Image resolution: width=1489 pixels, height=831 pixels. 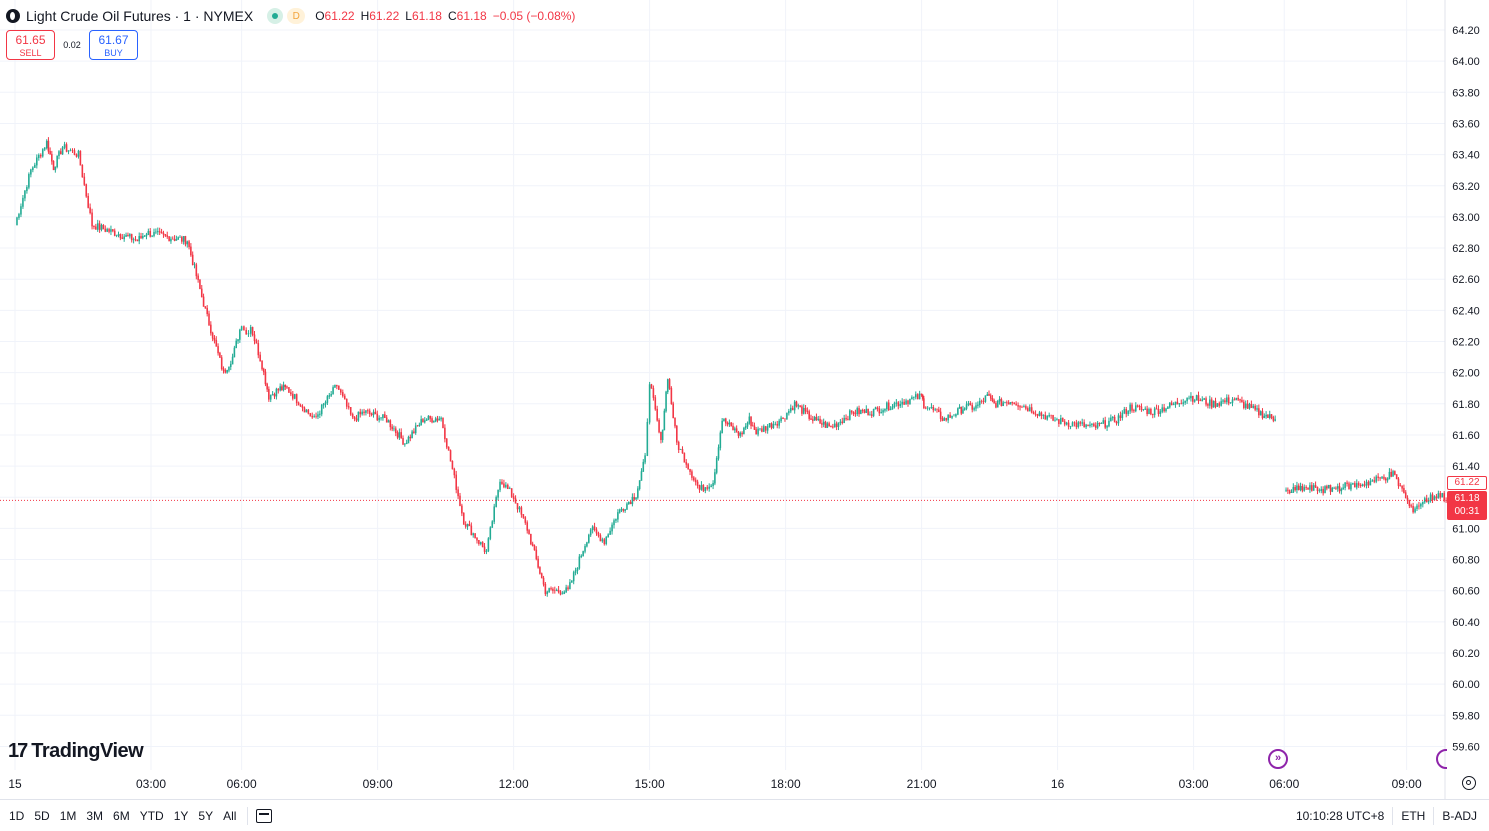 What do you see at coordinates (408, 16) in the screenshot?
I see `low-label: L` at bounding box center [408, 16].